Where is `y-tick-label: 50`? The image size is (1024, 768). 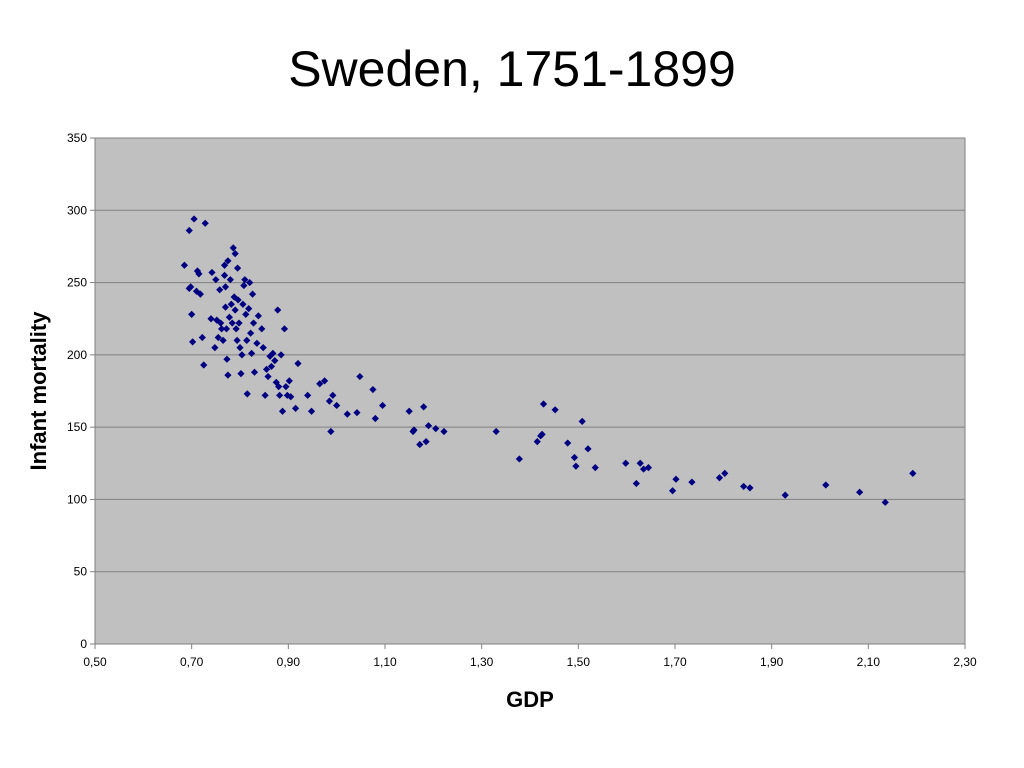
y-tick-label: 50 is located at coordinates (81, 572).